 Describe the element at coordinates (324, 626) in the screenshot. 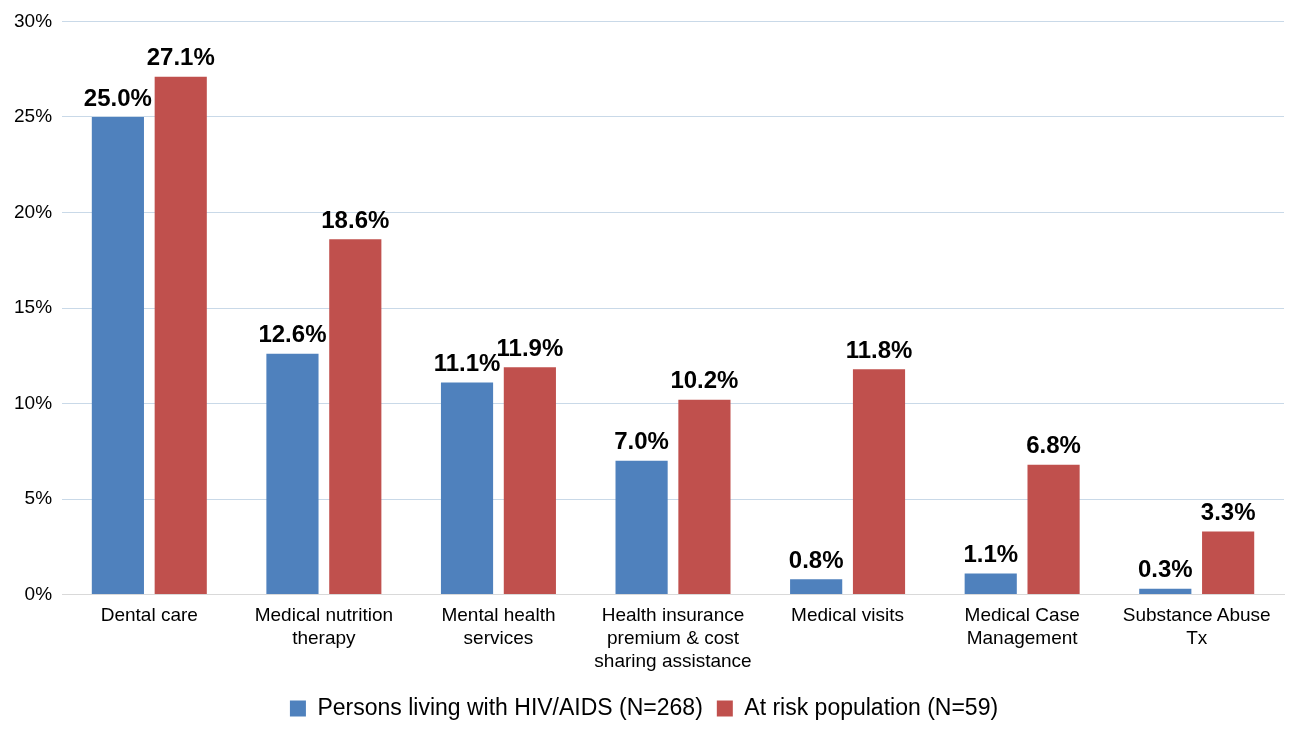

I see `x-tick-label: Medical nutrition therapy` at that location.